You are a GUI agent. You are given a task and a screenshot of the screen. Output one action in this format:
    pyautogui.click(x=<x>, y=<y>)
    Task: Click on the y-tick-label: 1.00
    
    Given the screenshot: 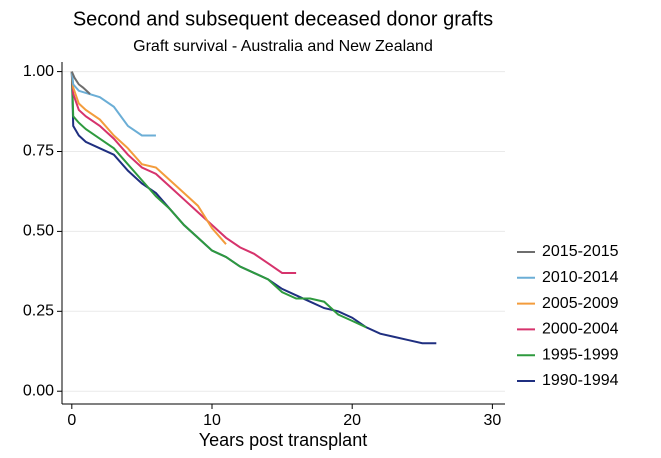 What is the action you would take?
    pyautogui.click(x=38, y=71)
    